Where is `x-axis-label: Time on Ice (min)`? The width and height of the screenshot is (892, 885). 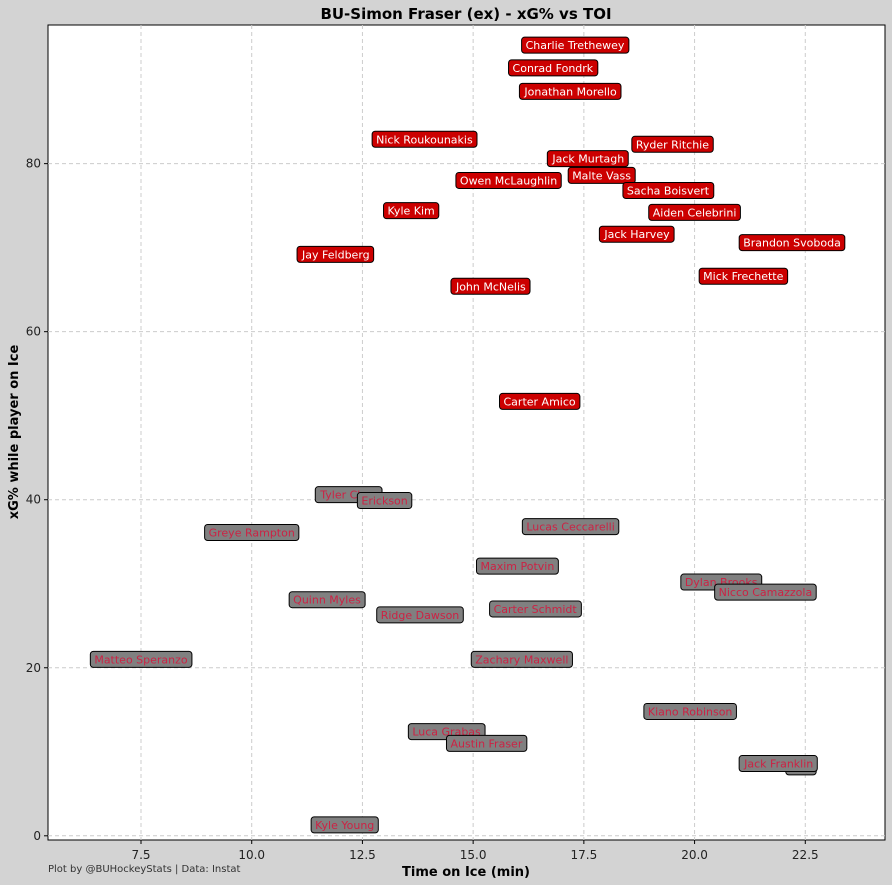 x-axis-label: Time on Ice (min) is located at coordinates (466, 872).